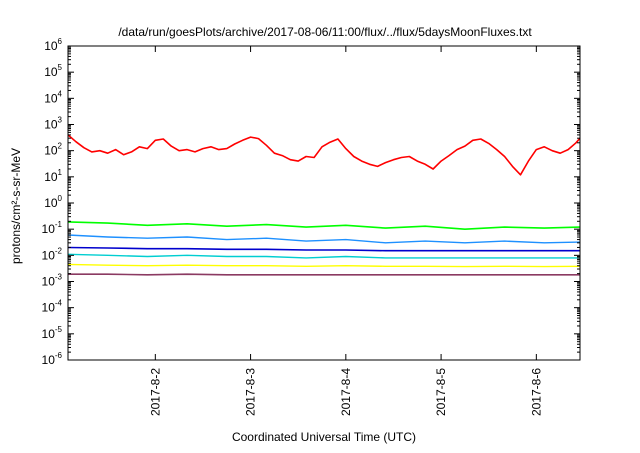 This screenshot has width=640, height=453. What do you see at coordinates (59, 329) in the screenshot?
I see `y-tick-exponent: -5` at bounding box center [59, 329].